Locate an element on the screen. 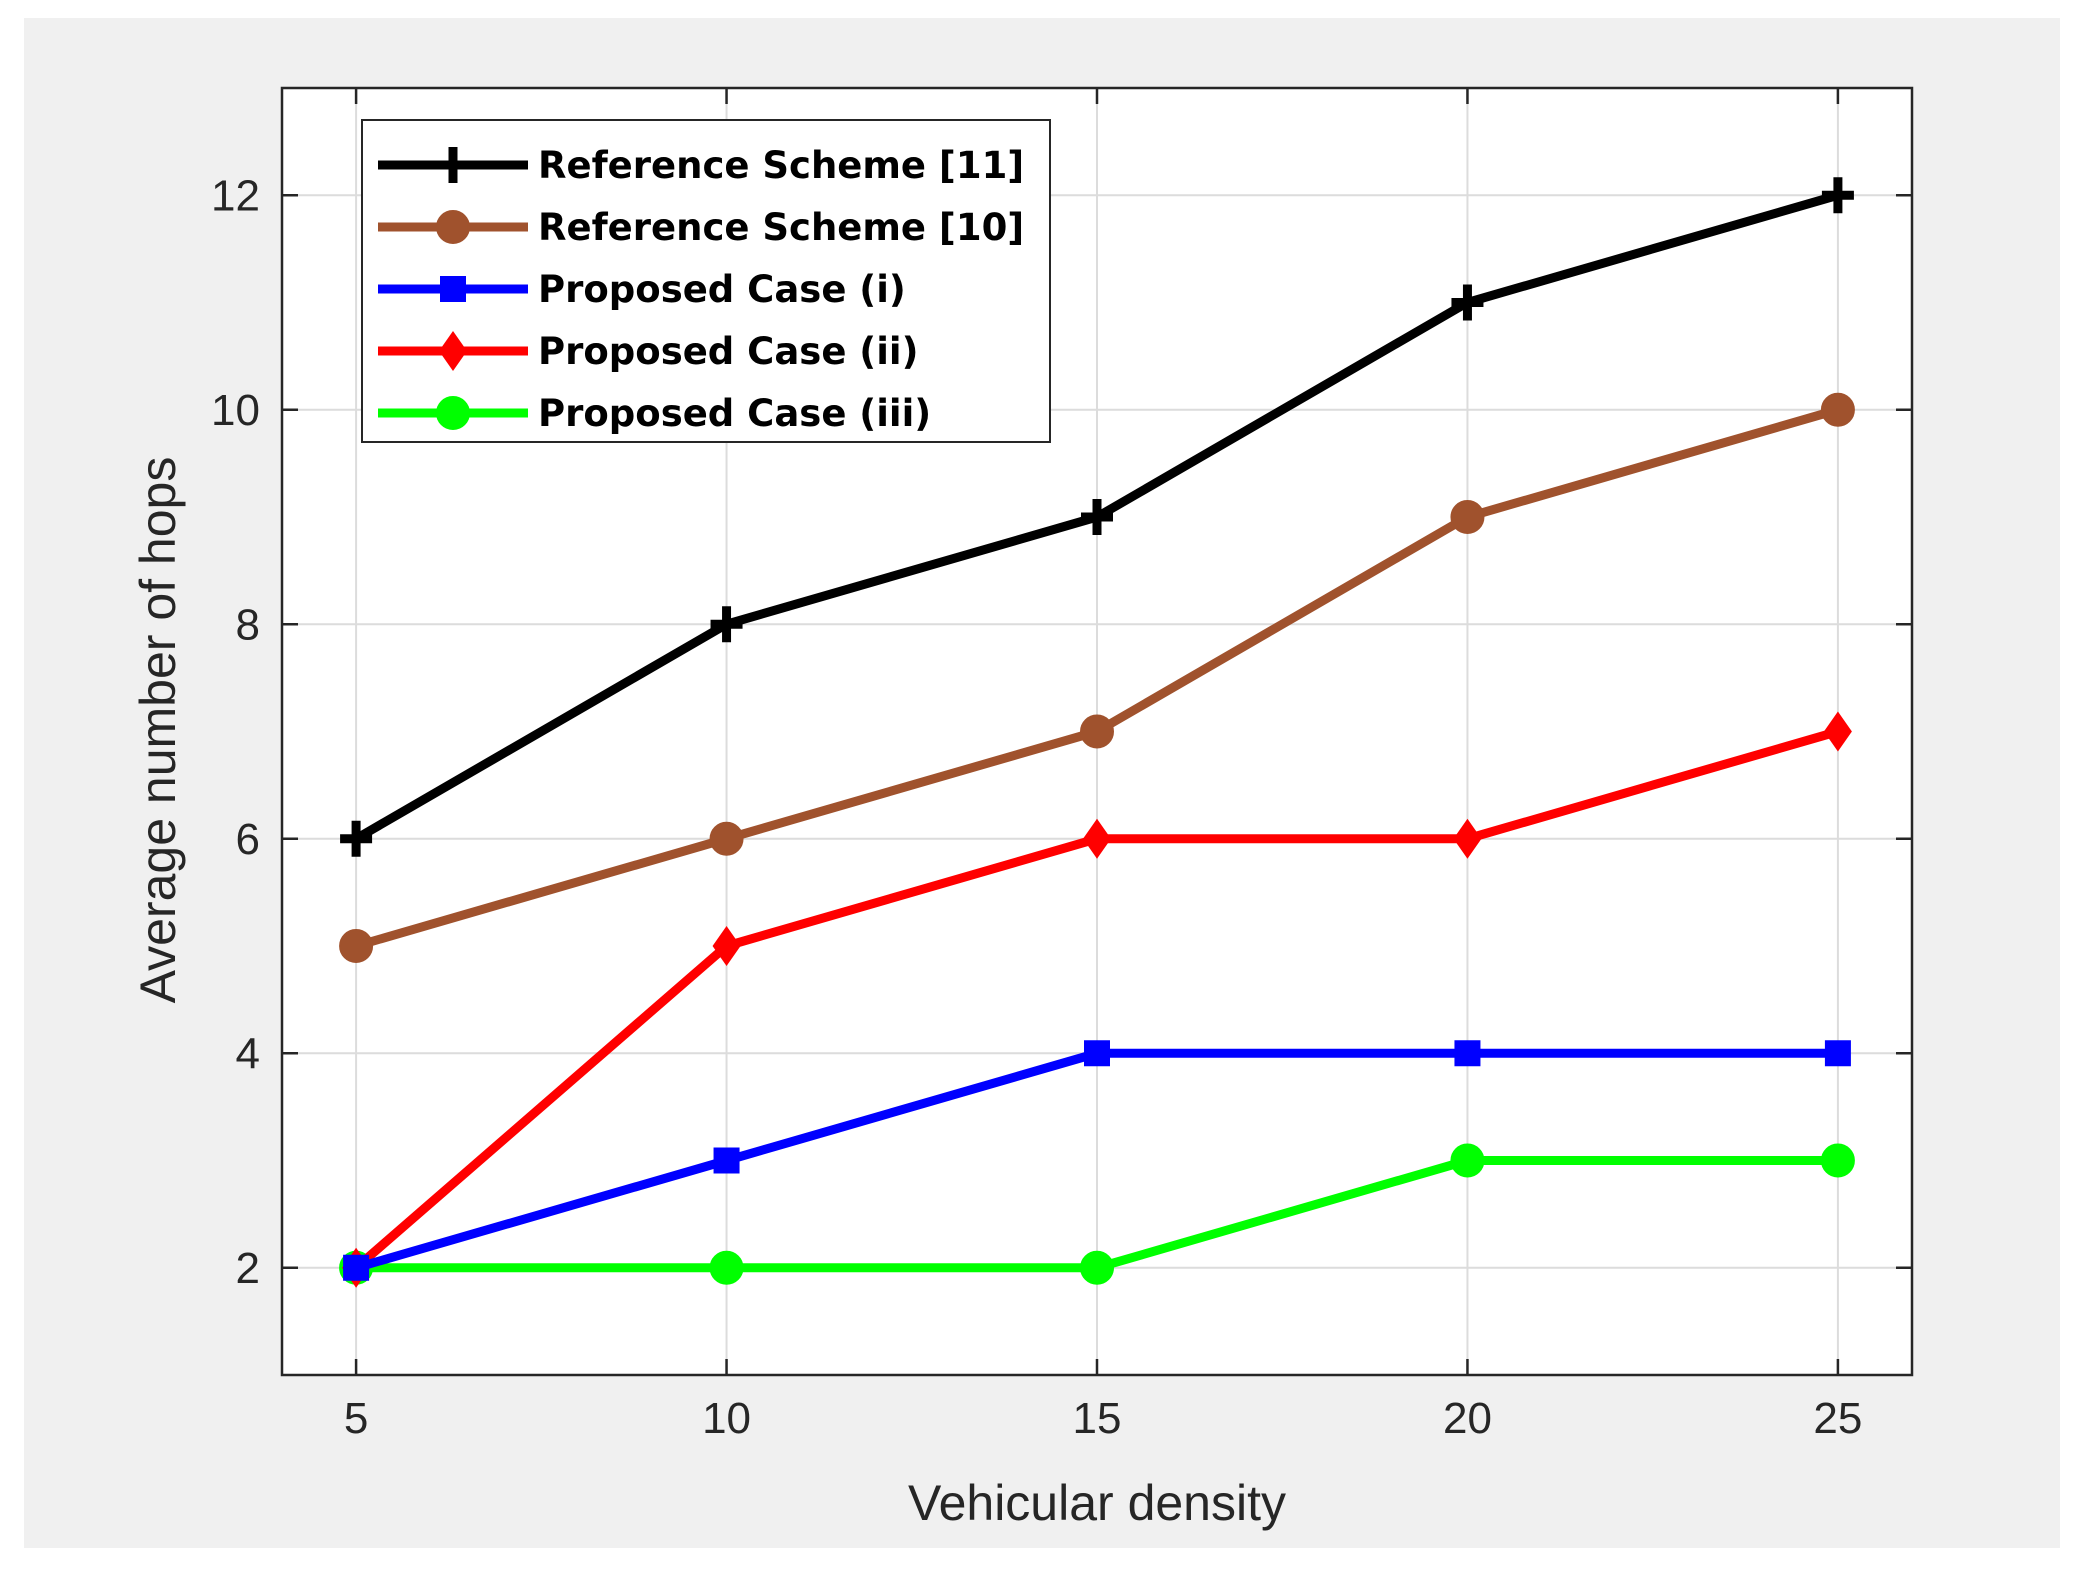 The width and height of the screenshot is (2082, 1575). legend-entry: Reference Scheme [10] is located at coordinates (701, 227).